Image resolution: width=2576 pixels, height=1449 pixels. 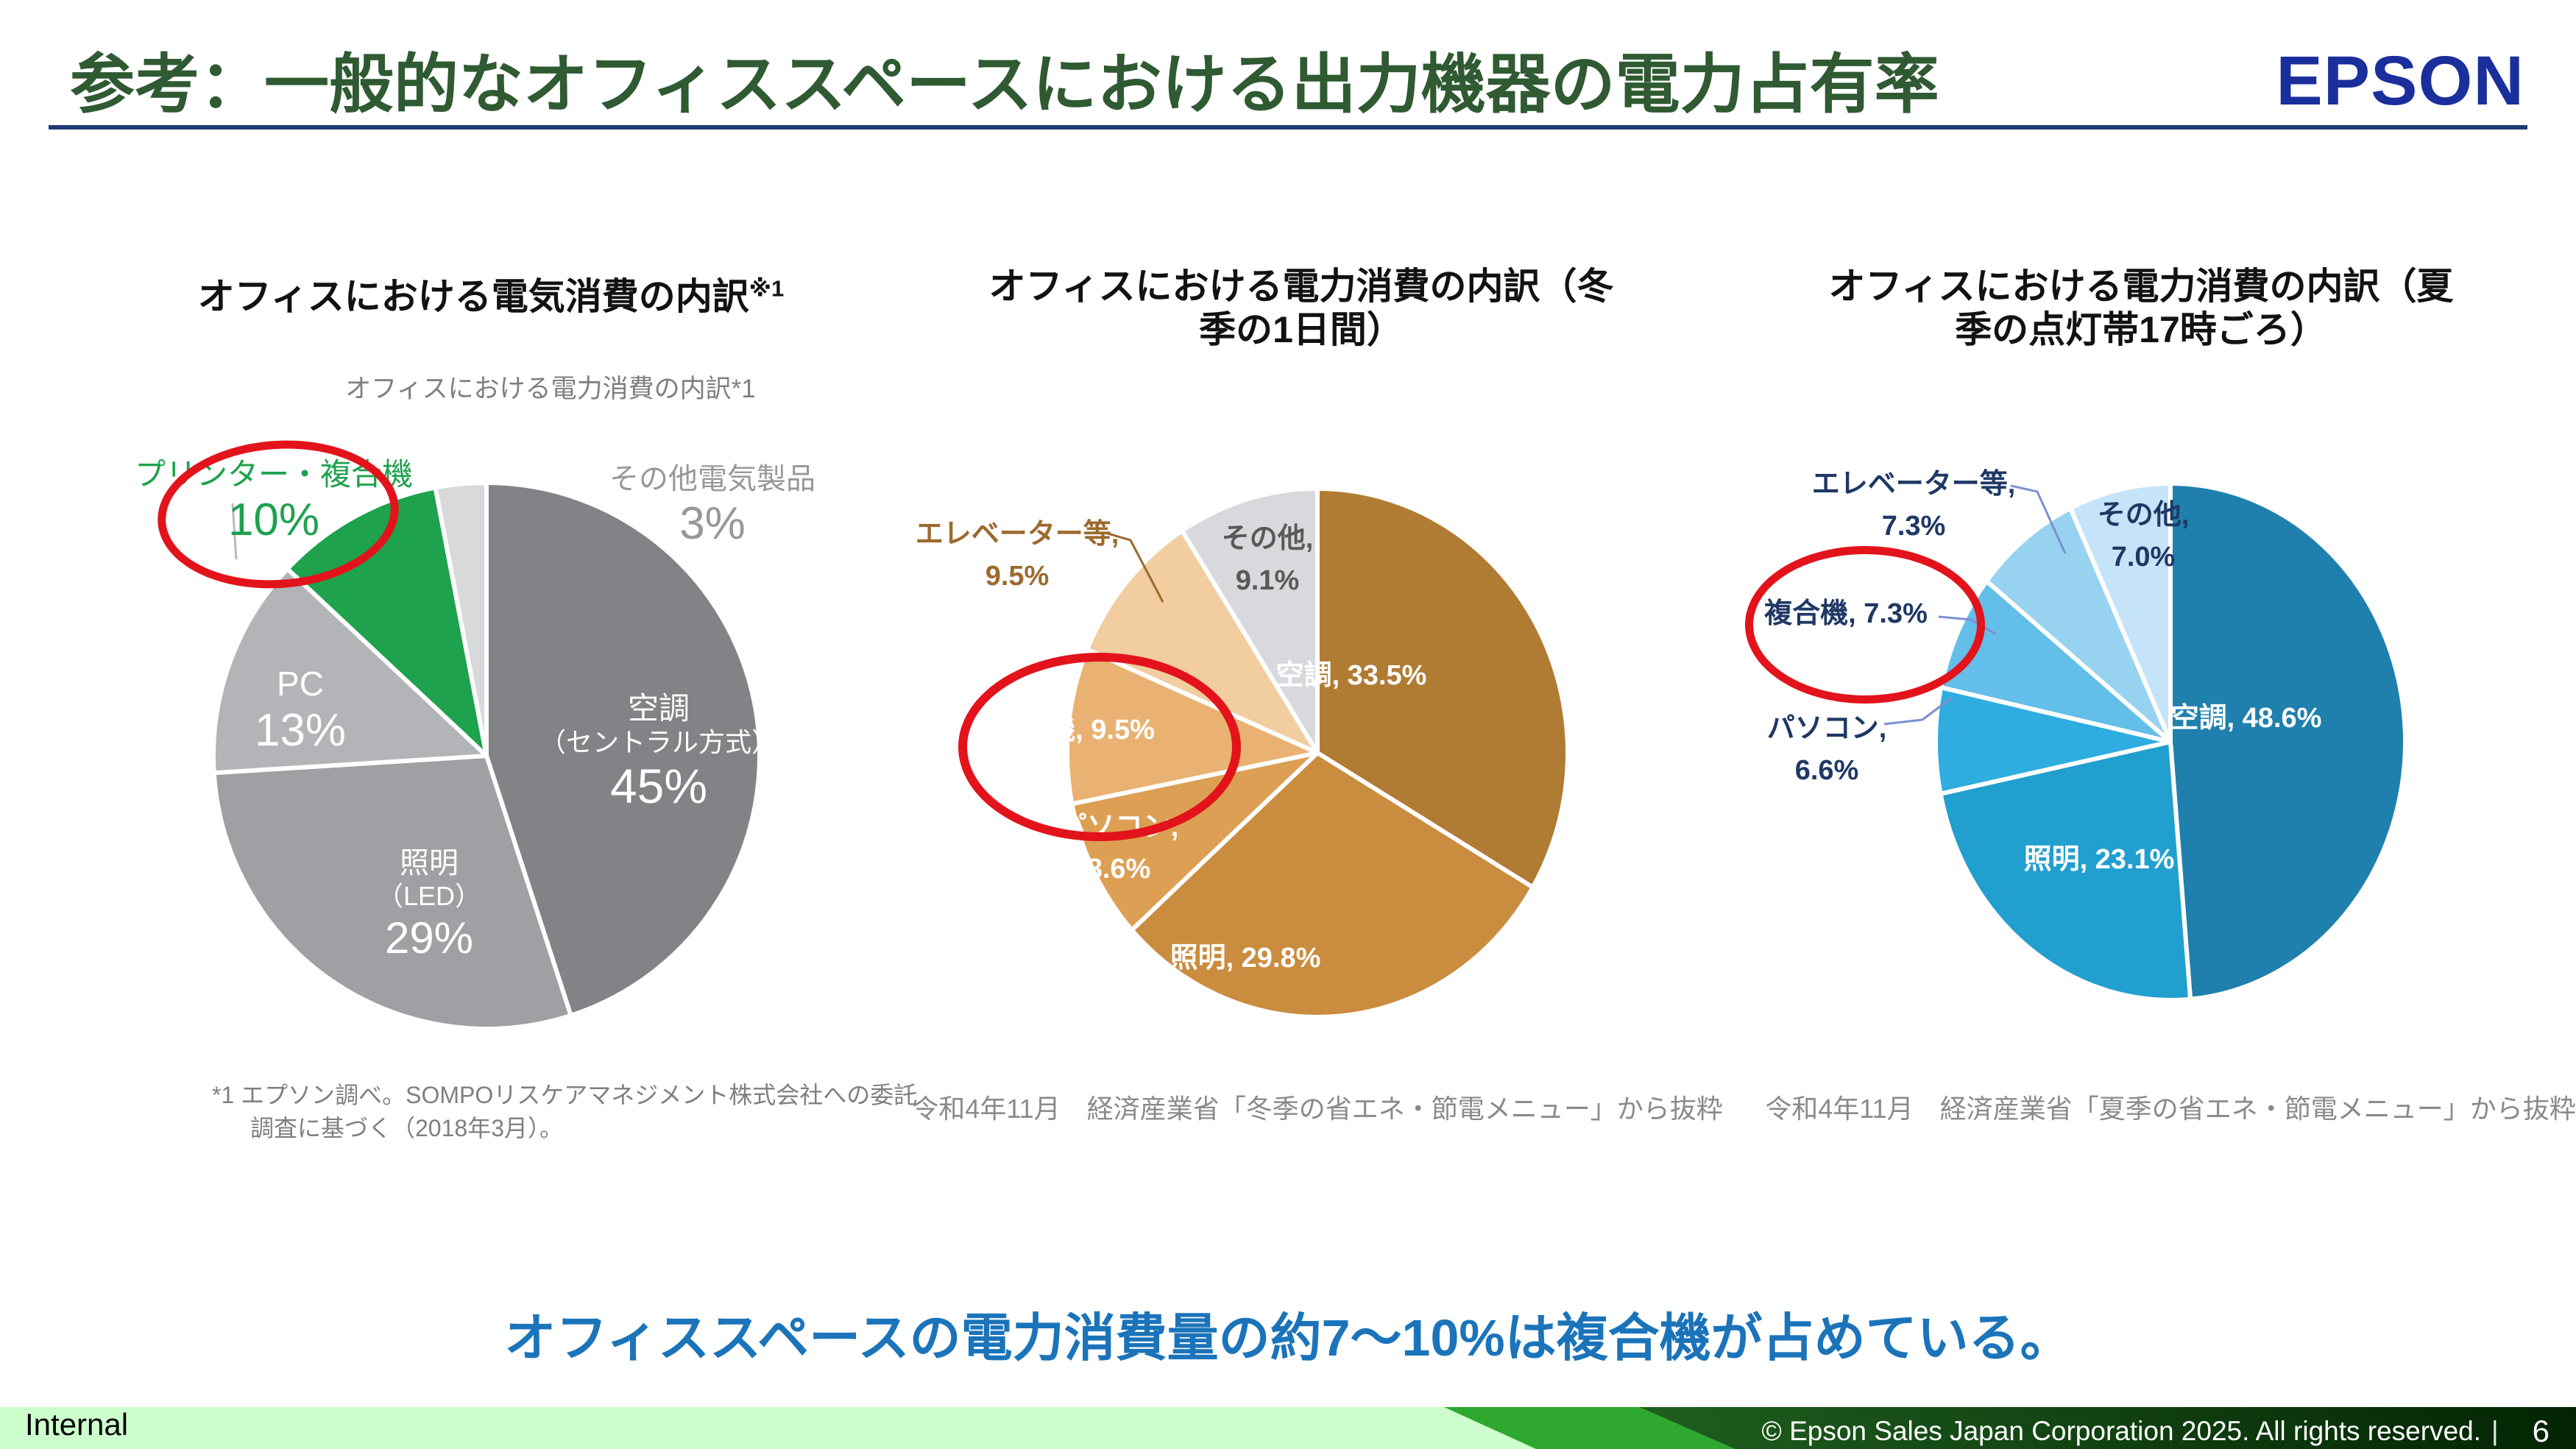 What do you see at coordinates (2120, 612) in the screenshot?
I see `chart-3-slice-other` at bounding box center [2120, 612].